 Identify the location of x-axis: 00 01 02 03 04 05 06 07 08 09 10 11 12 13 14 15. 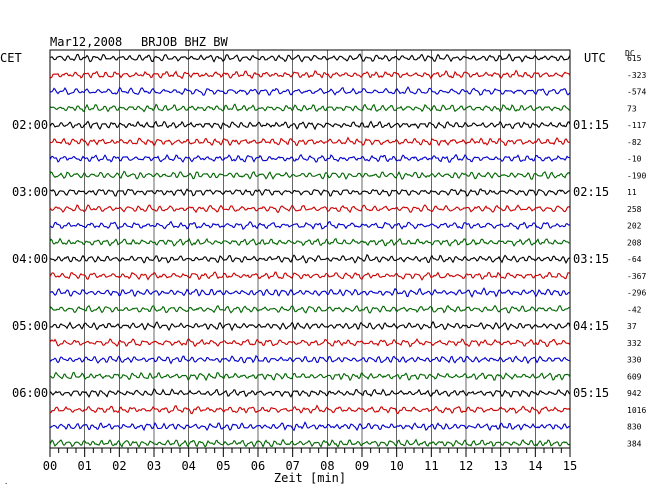
(310, 460).